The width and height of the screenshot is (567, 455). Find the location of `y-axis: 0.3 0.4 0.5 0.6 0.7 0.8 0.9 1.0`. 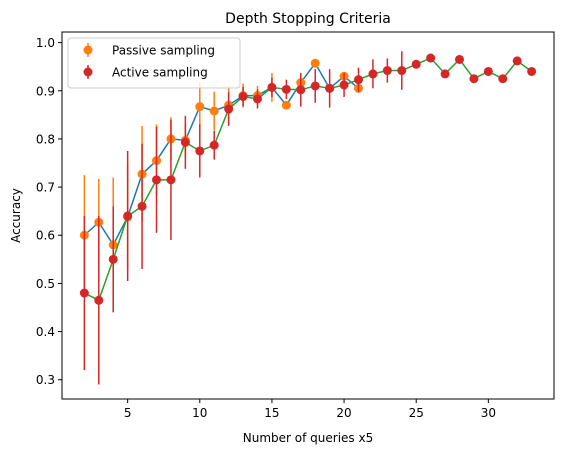

y-axis: 0.3 0.4 0.5 0.6 0.7 0.8 0.9 1.0 is located at coordinates (49, 211).